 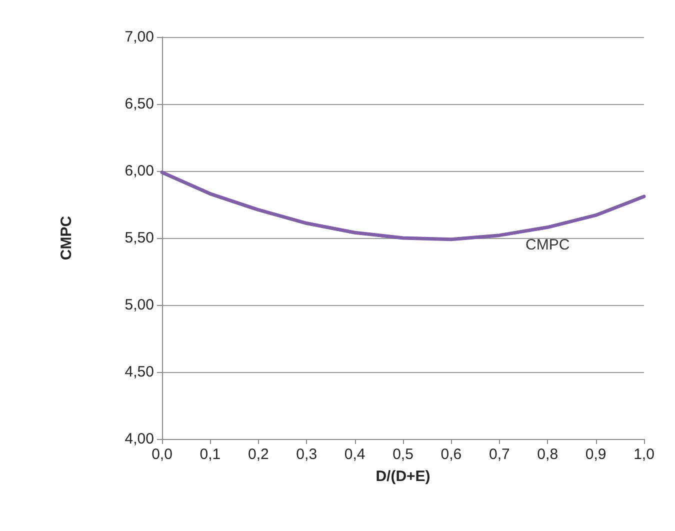 What do you see at coordinates (139, 238) in the screenshot?
I see `y-tick-label: 5,50` at bounding box center [139, 238].